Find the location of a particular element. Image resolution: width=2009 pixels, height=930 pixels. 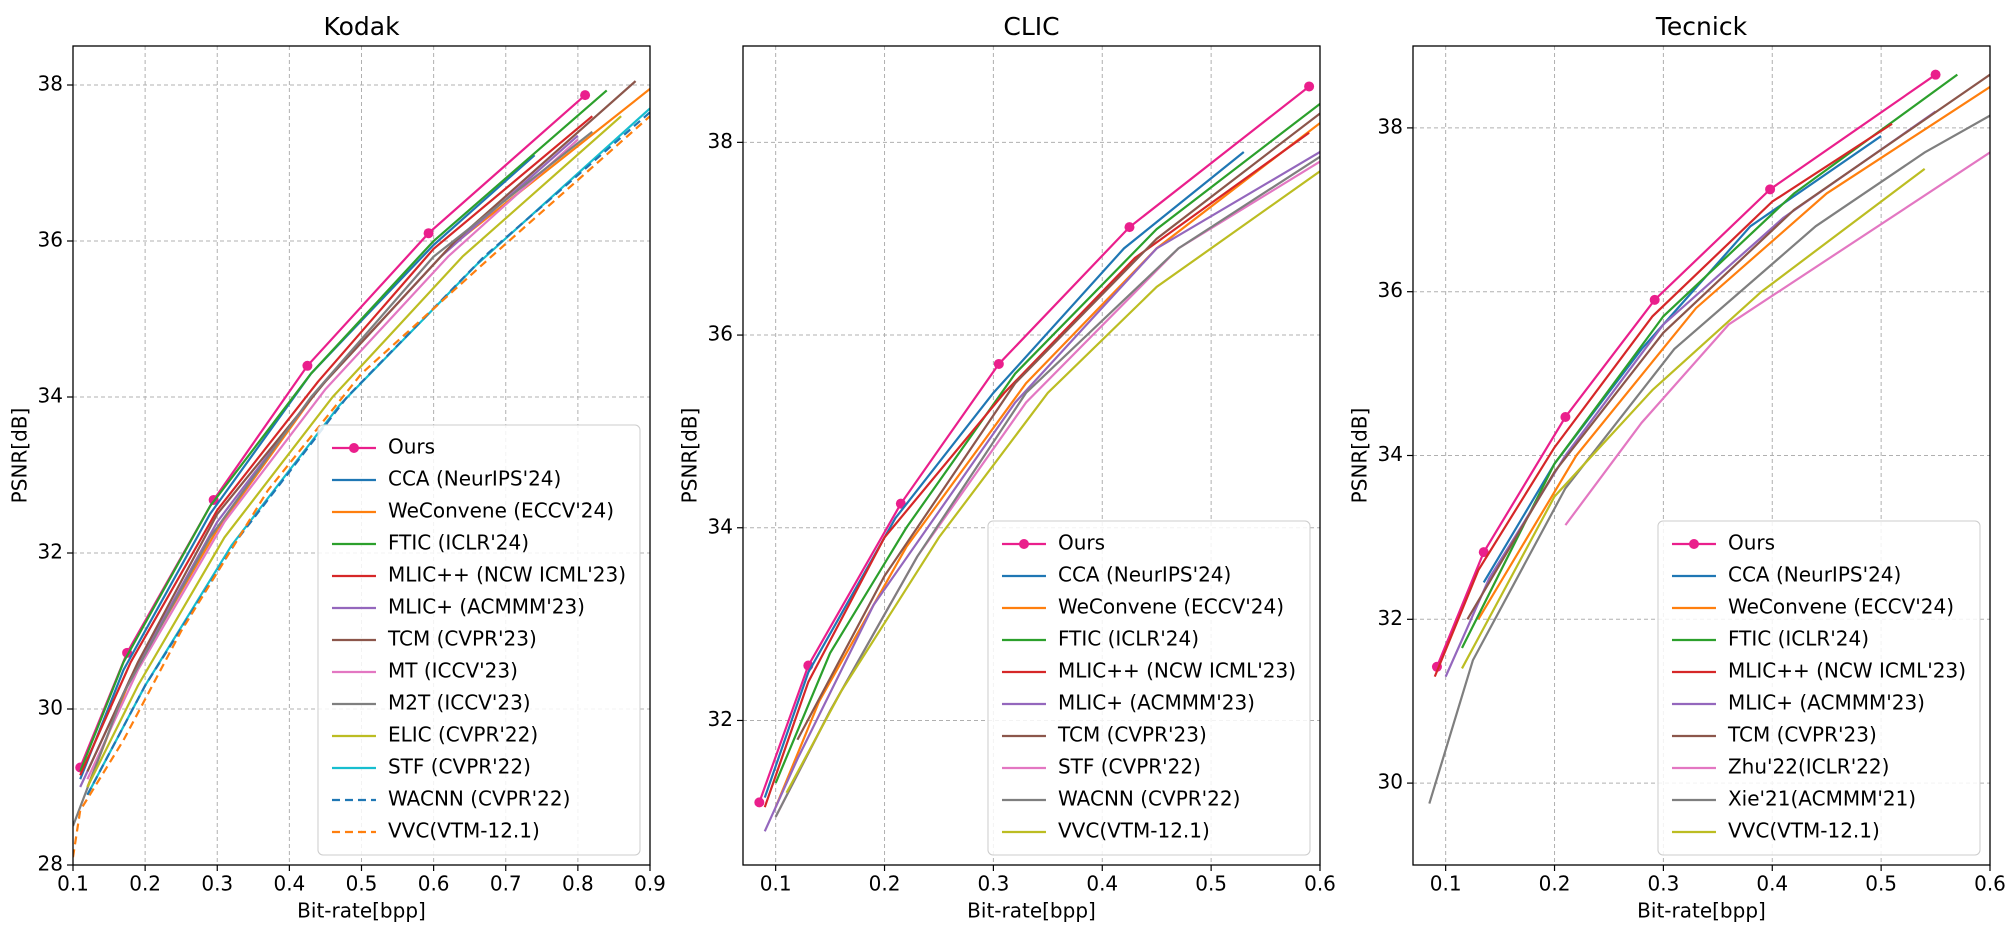

legend-label: ELIC (CVPR'22) is located at coordinates (463, 735).